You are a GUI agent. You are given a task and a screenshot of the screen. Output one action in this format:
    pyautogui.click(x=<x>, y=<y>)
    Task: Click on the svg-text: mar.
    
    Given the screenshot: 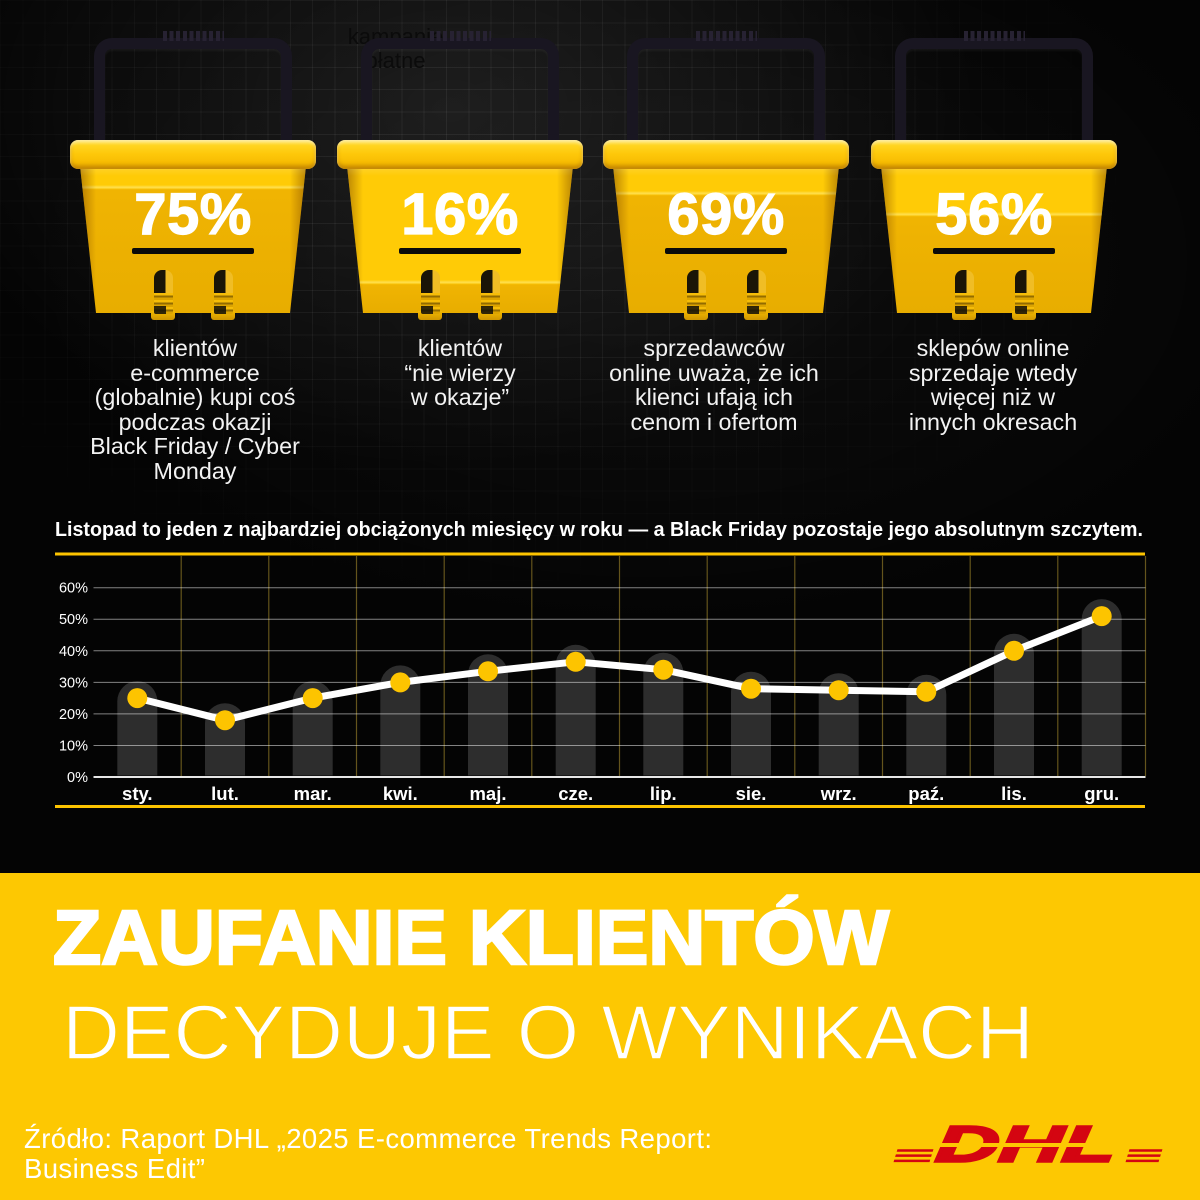 What is the action you would take?
    pyautogui.click(x=313, y=793)
    